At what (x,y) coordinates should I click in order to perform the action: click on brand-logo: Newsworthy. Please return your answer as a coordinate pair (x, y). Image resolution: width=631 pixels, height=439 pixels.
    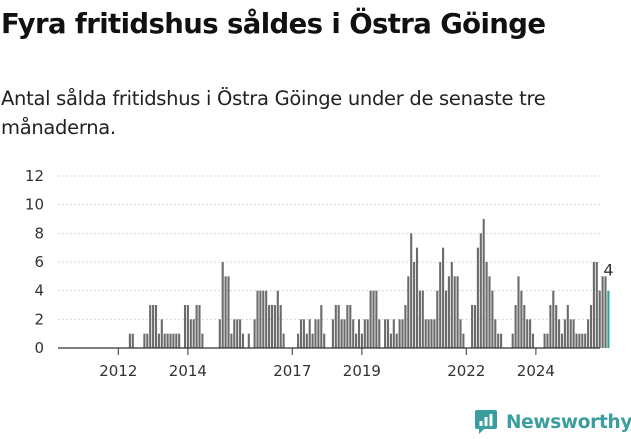
    Looking at the image, I should click on (552, 422).